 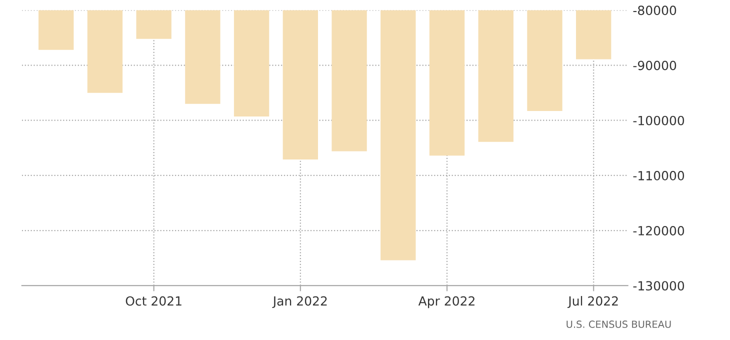 I want to click on y-tick-label: -130000, so click(x=658, y=286).